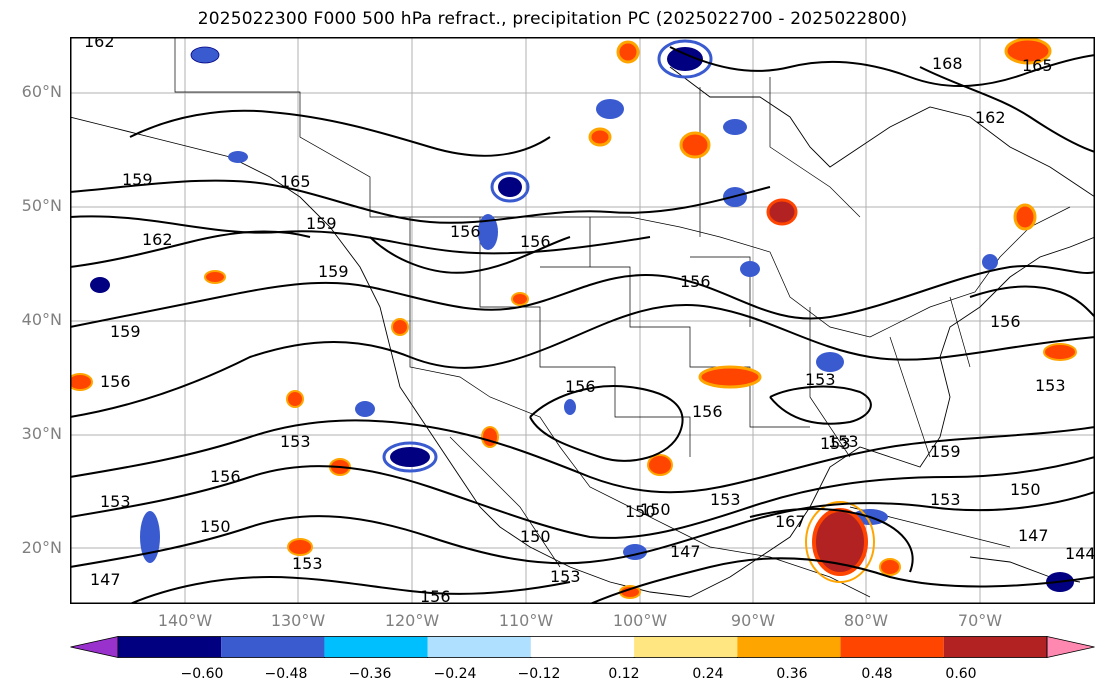 This screenshot has height=698, width=1105. I want to click on lon-label-110w: 110°W, so click(526, 620).